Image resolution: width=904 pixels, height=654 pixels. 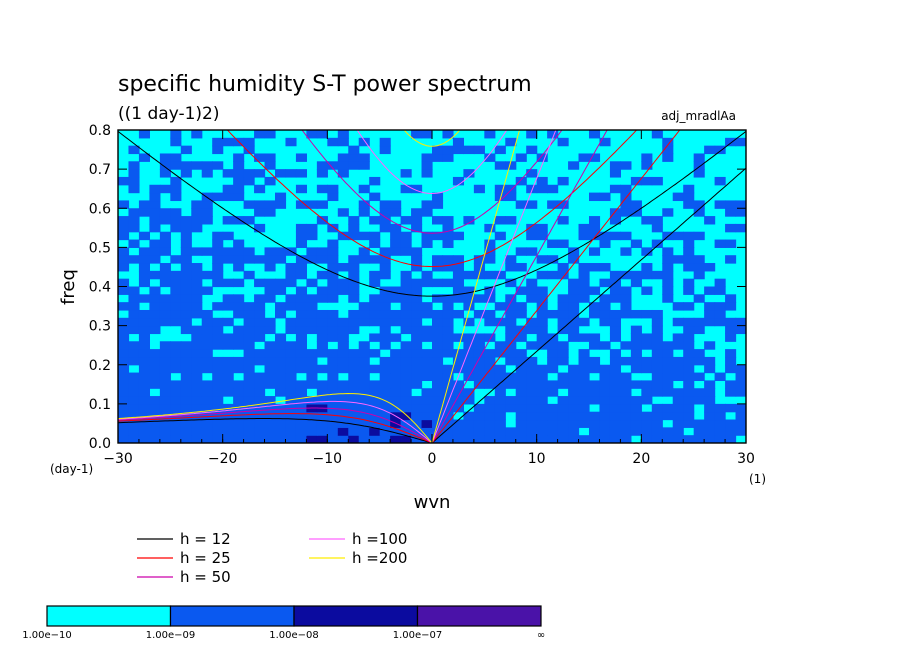 I want to click on y-tick-label: 0.7, so click(x=100, y=170).